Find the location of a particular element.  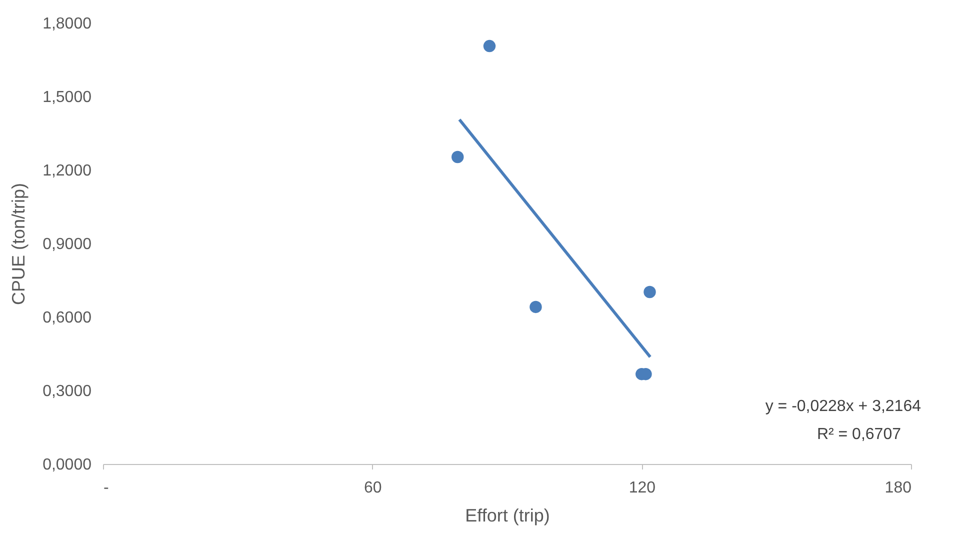

y-tick-label: 0,6000 is located at coordinates (67, 318).